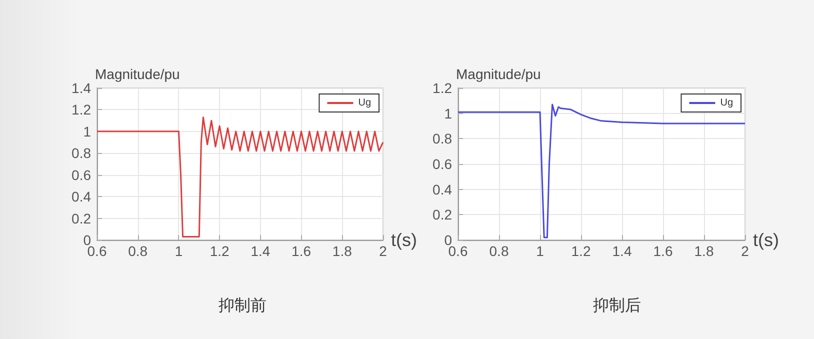  Describe the element at coordinates (82, 88) in the screenshot. I see `y-tick-label: 1.4` at that location.